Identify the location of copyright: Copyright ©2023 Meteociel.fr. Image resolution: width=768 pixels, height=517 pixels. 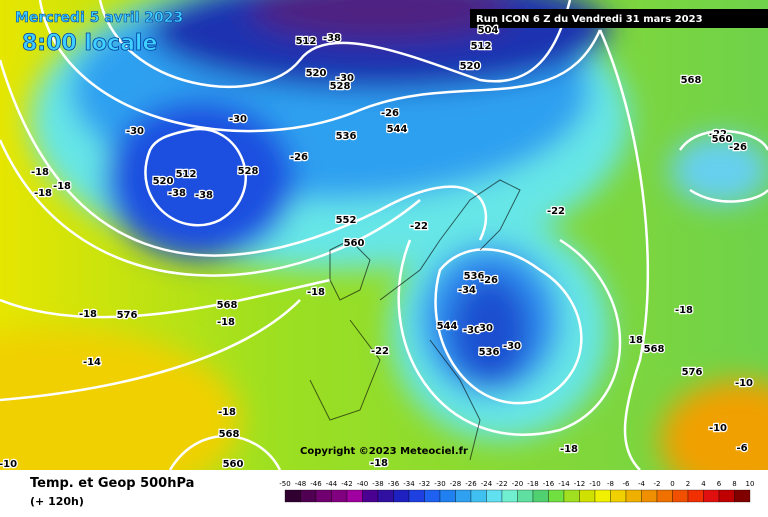
(384, 451).